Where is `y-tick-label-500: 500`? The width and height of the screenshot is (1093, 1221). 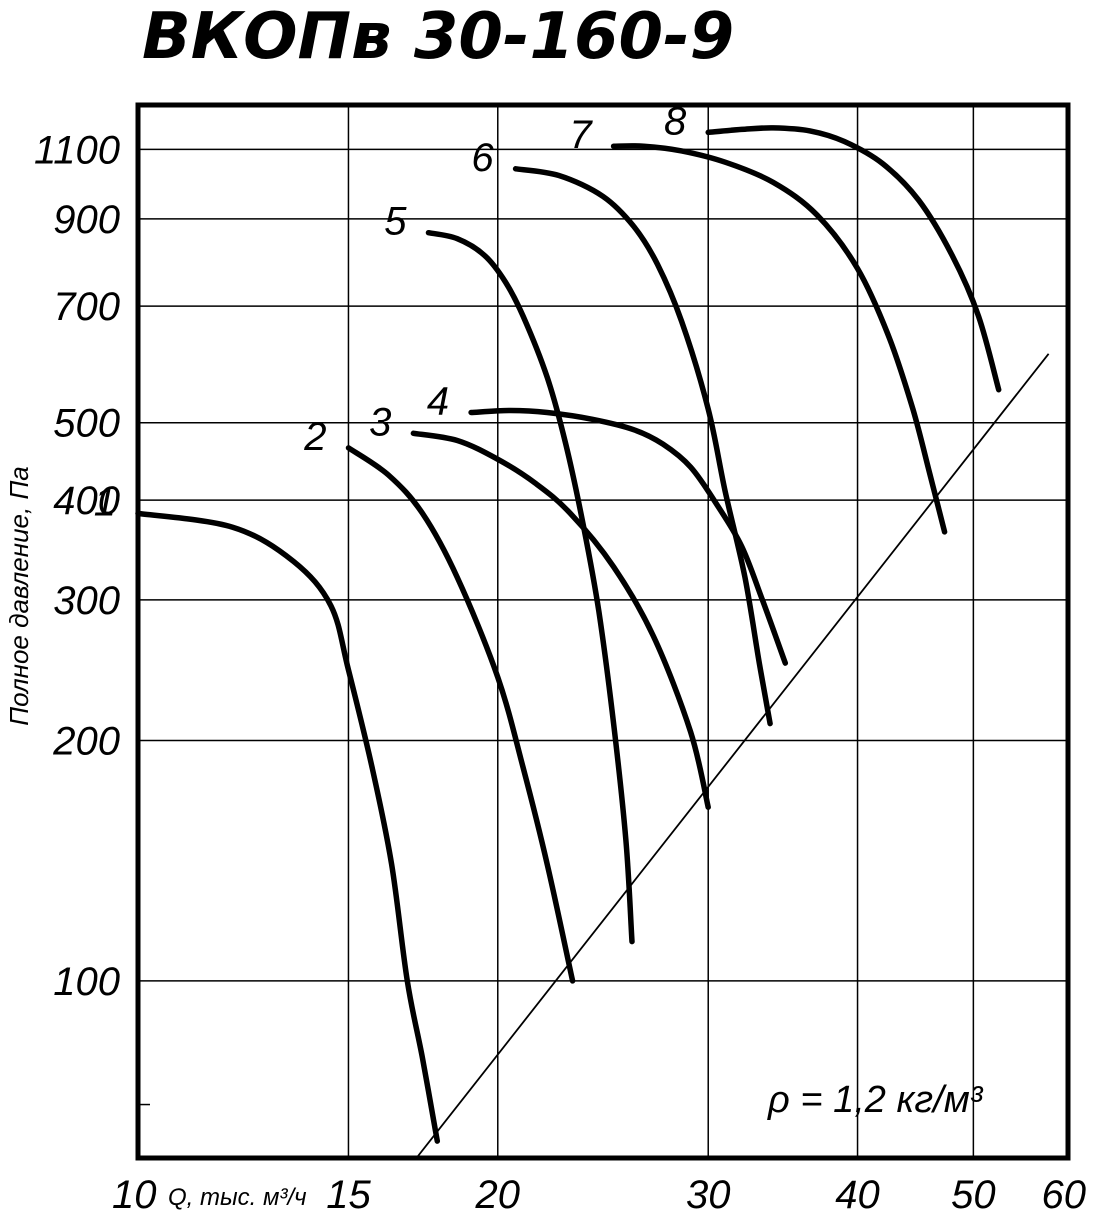 y-tick-label-500: 500 is located at coordinates (86, 424).